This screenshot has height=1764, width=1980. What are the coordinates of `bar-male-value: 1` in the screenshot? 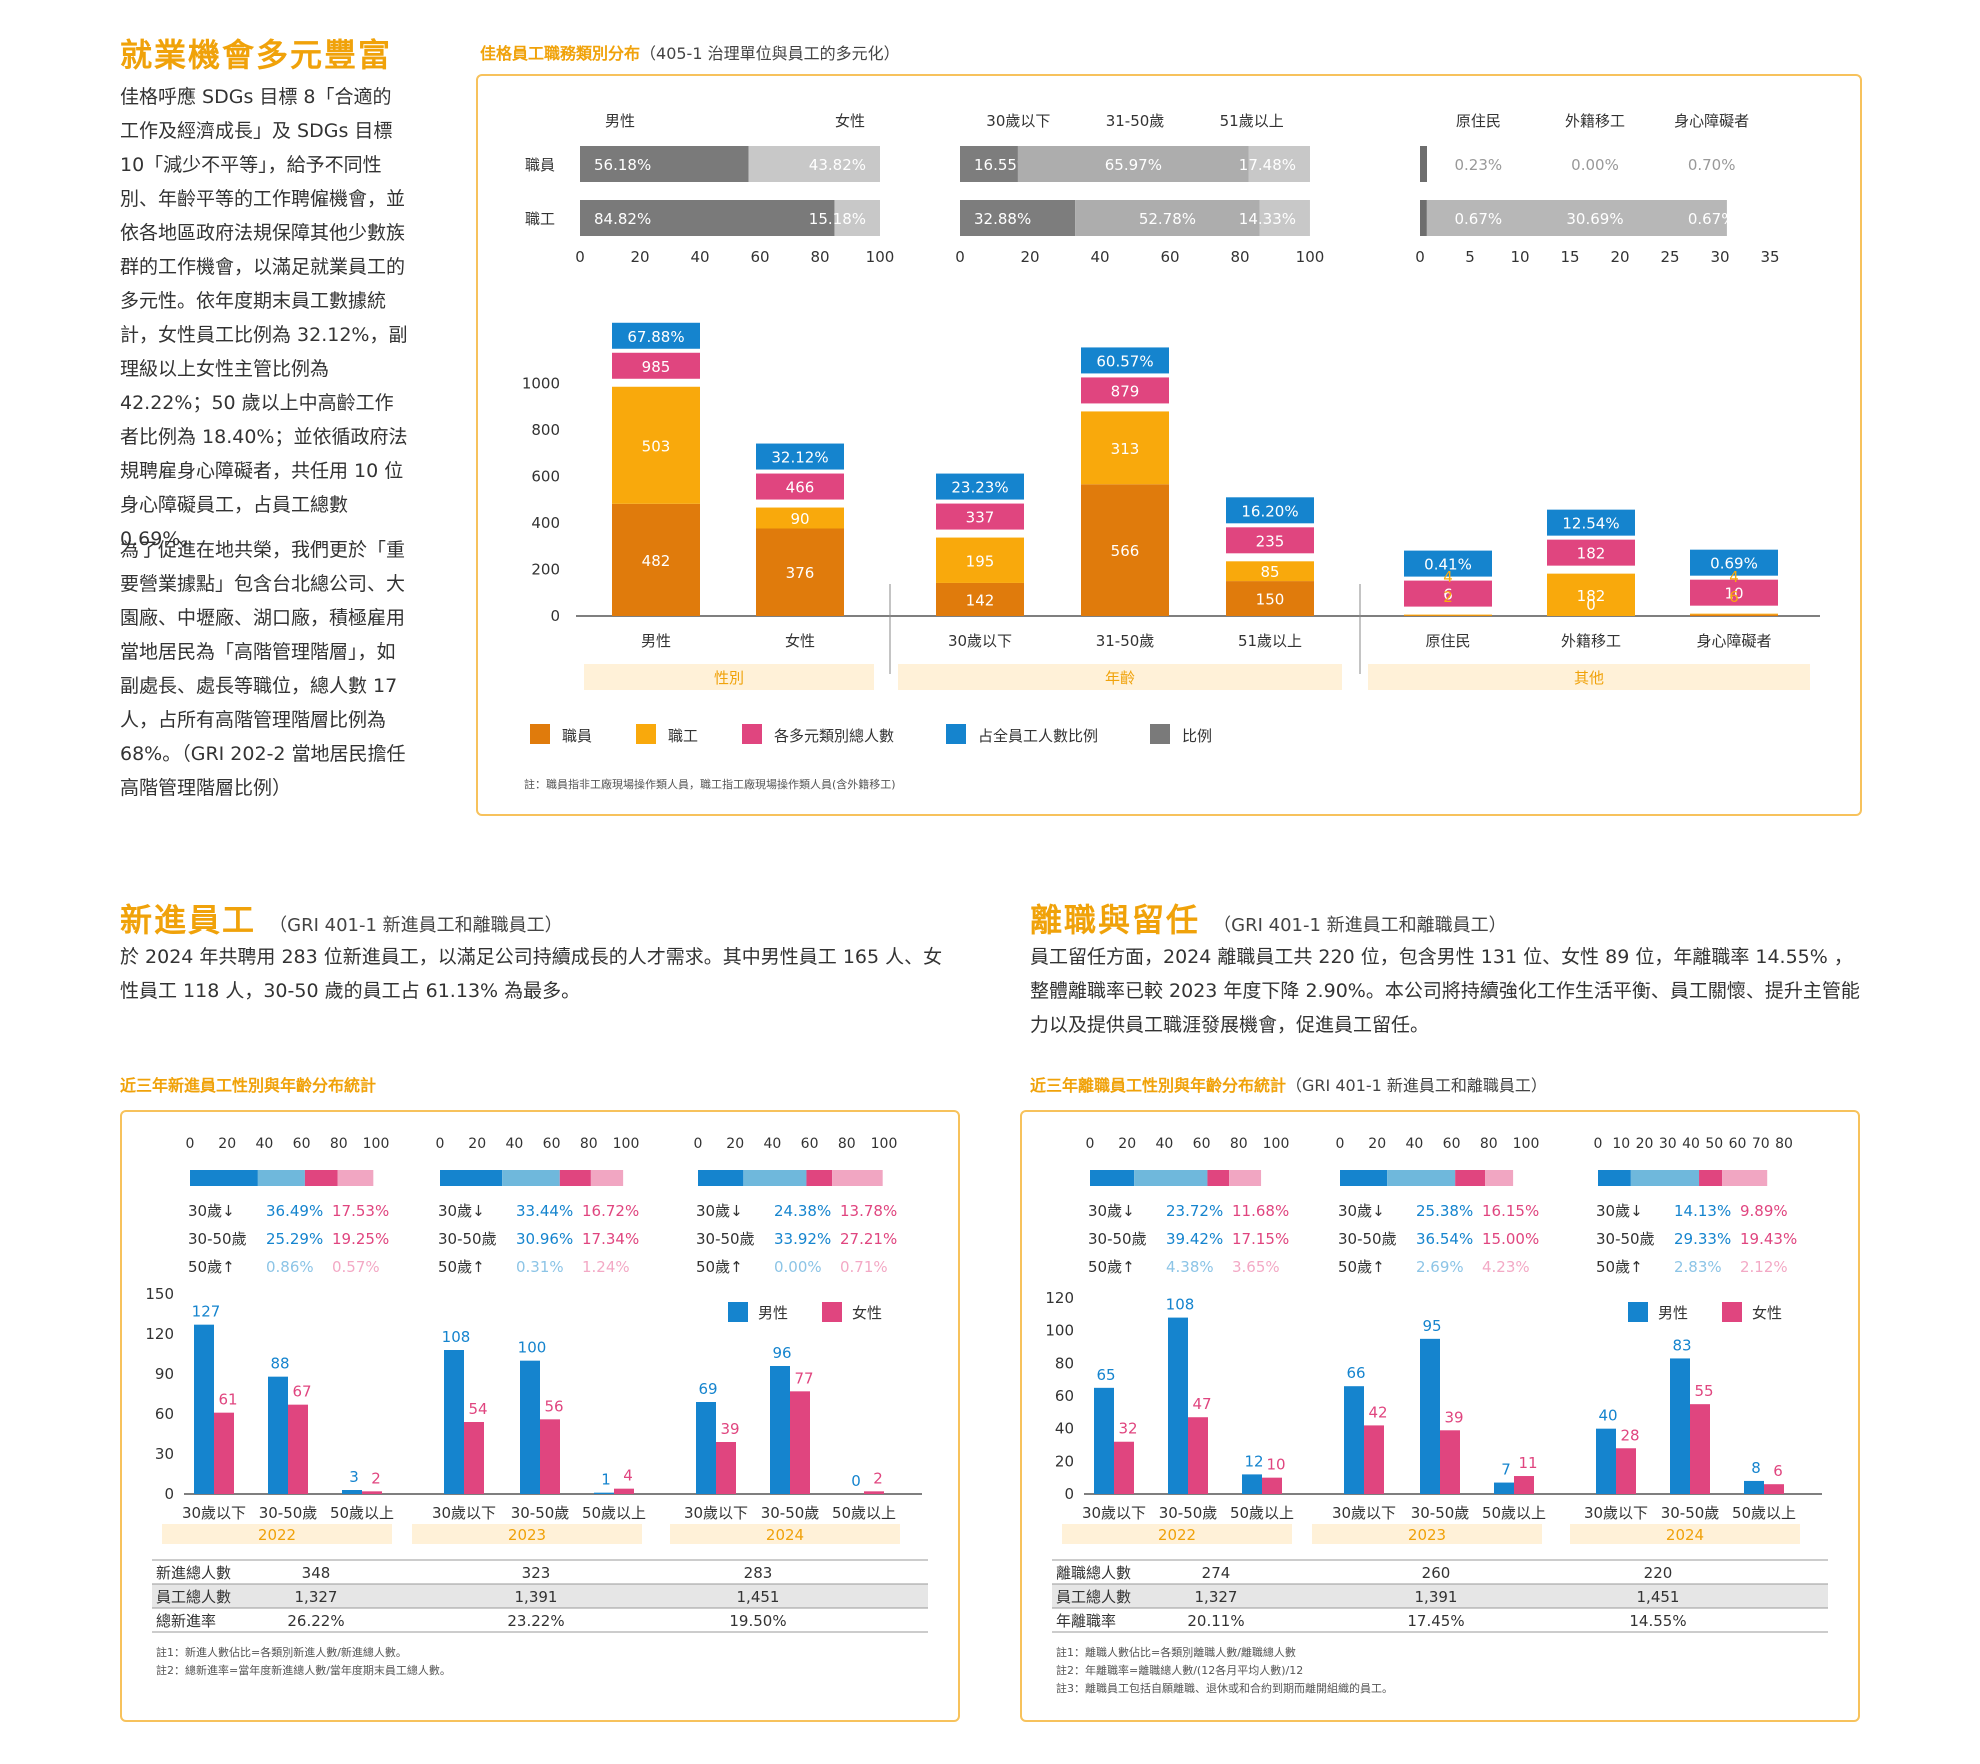 It's located at (606, 1480).